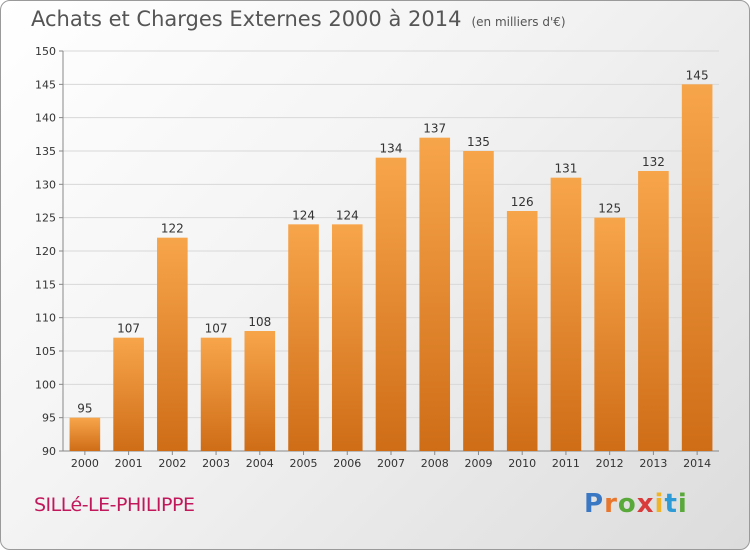 The image size is (750, 550). What do you see at coordinates (45, 51) in the screenshot?
I see `y-tick-label: 150` at bounding box center [45, 51].